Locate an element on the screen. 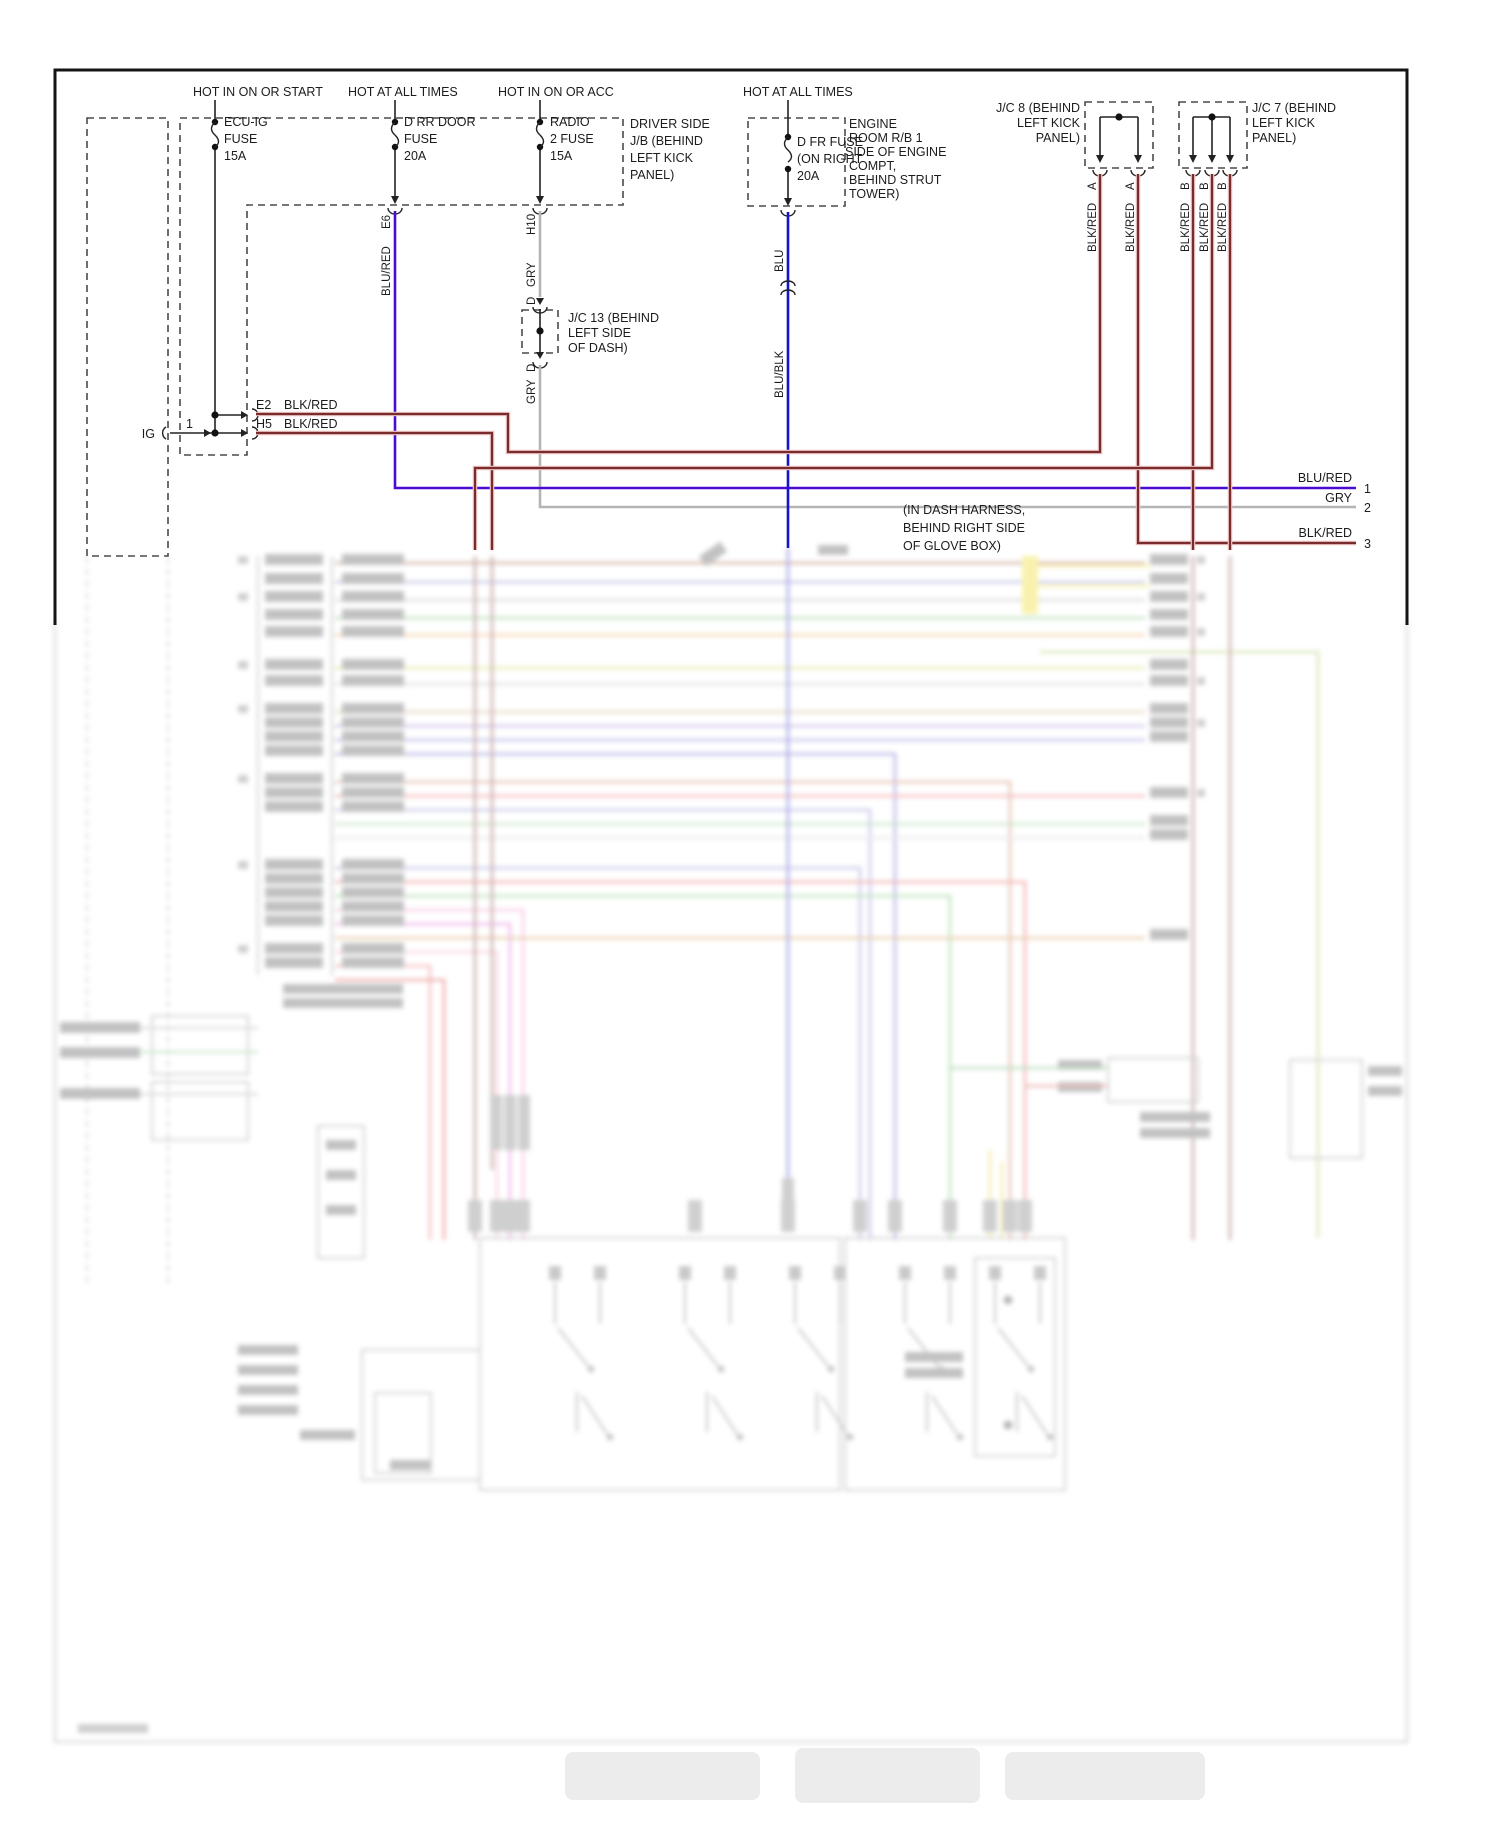 The image size is (1500, 1828). note-line: (IN DASH HARNESS, is located at coordinates (964, 510).